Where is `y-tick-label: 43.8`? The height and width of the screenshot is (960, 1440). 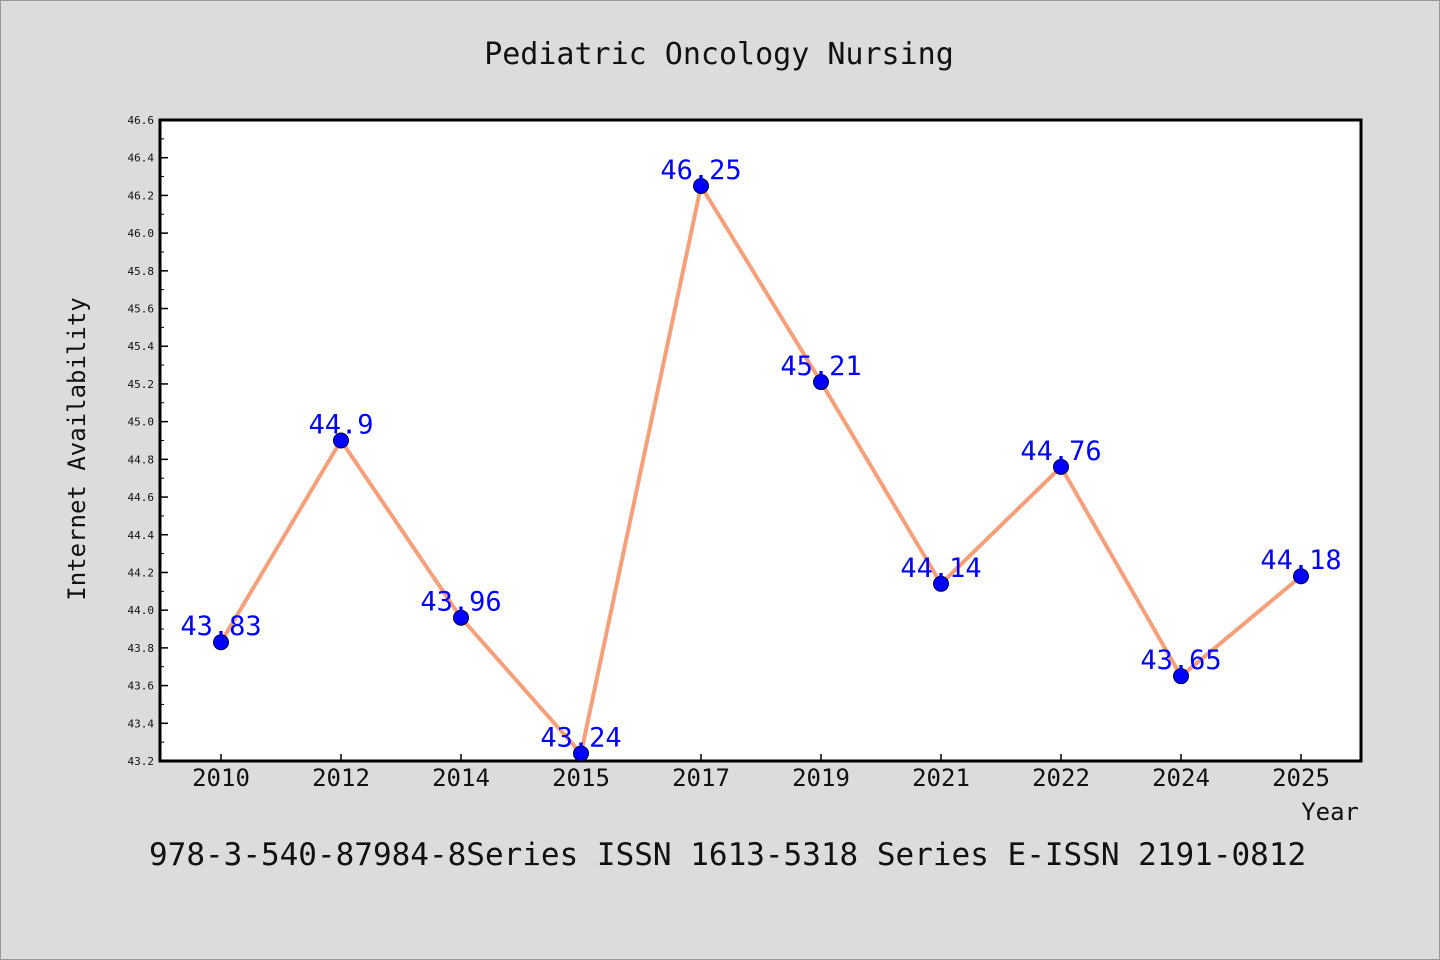 y-tick-label: 43.8 is located at coordinates (141, 648).